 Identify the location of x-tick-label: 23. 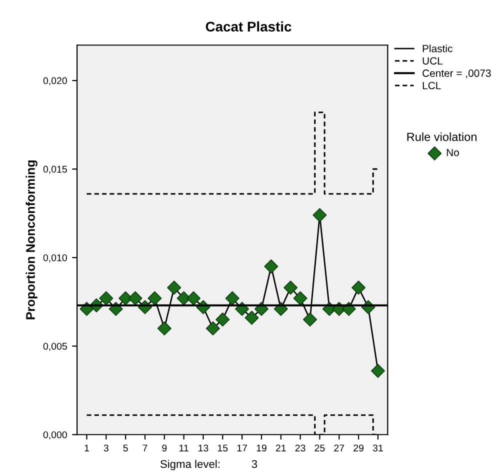
(300, 448).